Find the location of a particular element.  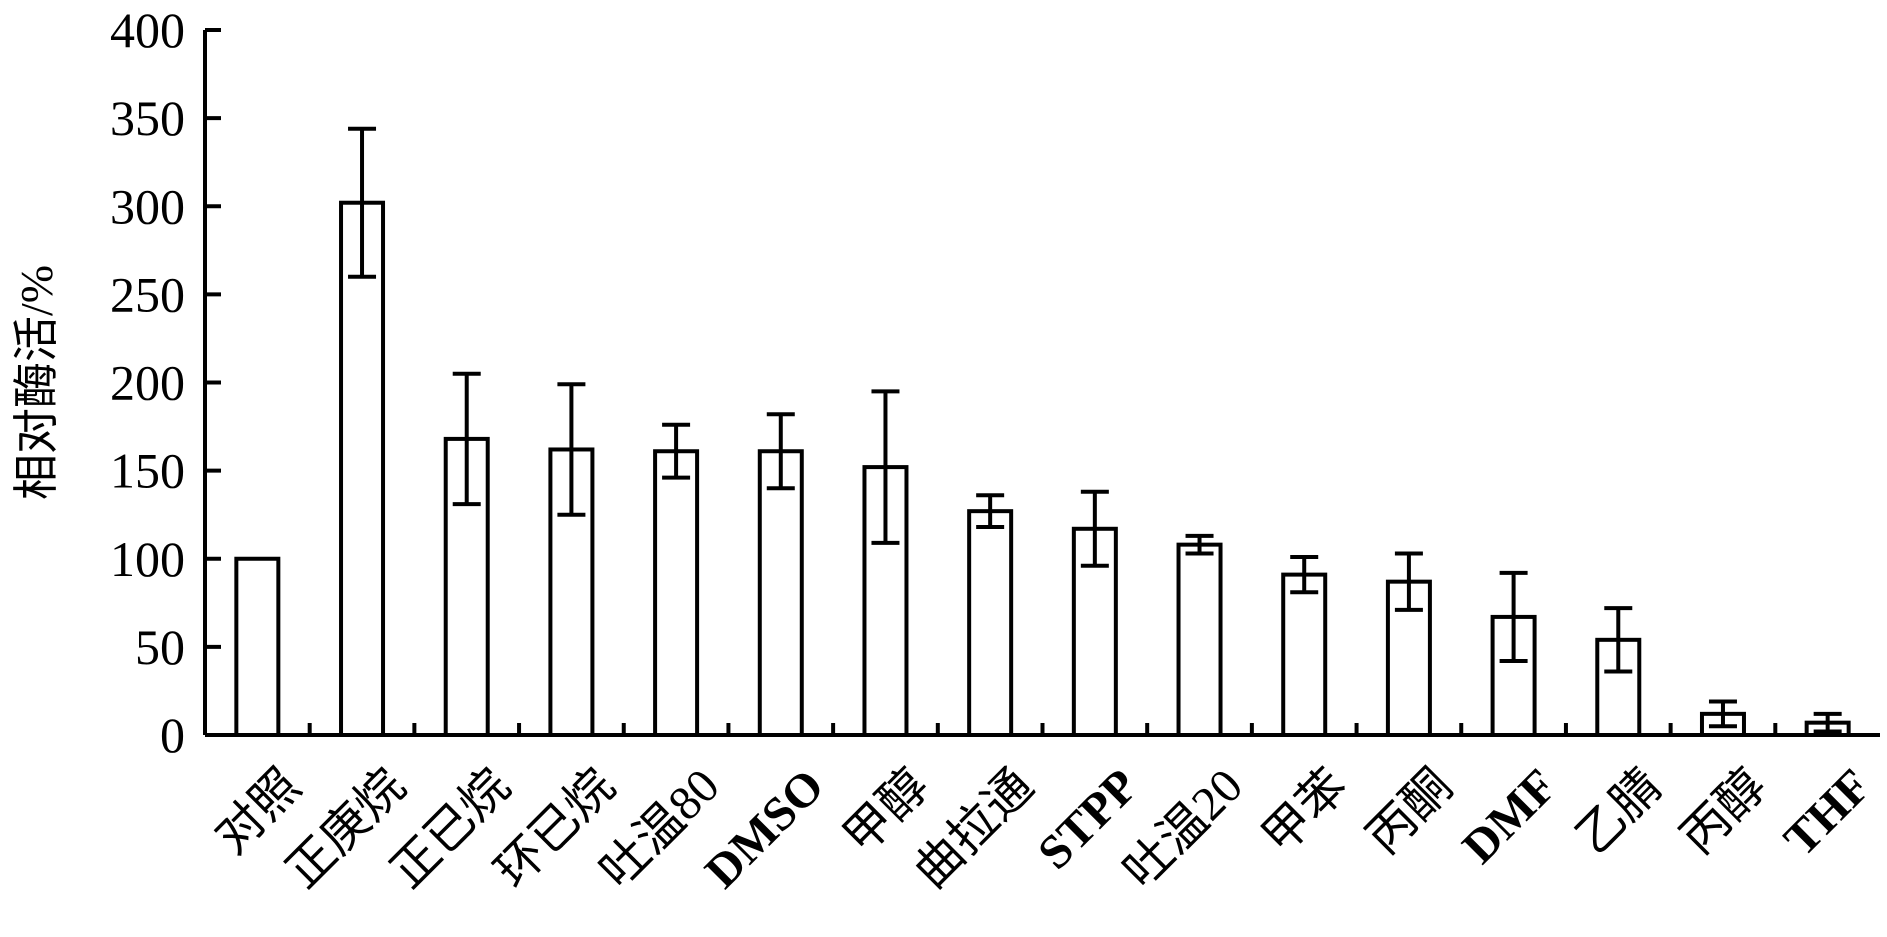

x-label-13: 乙腈 is located at coordinates (1618, 811).